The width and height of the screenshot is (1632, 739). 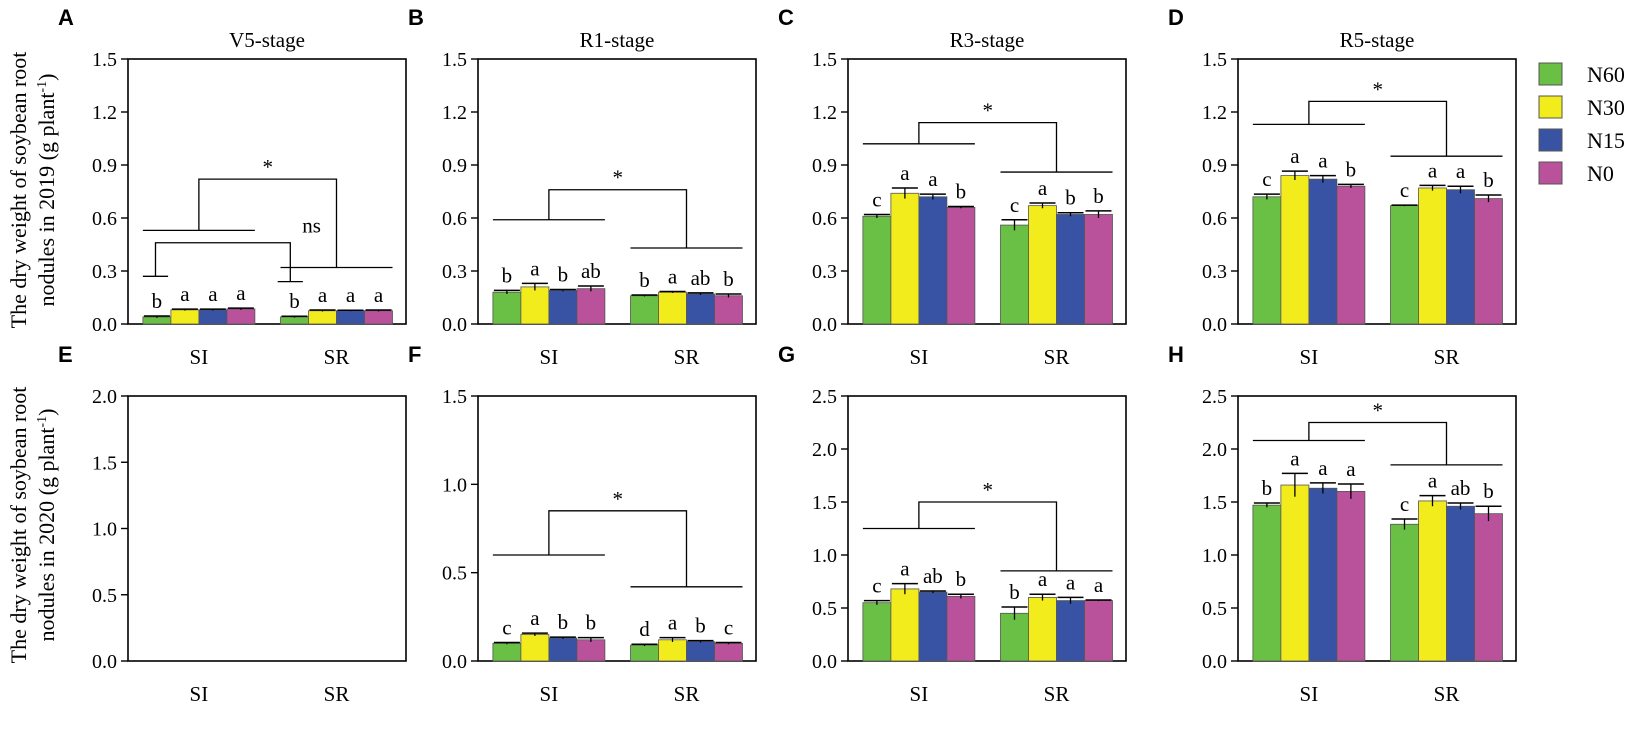 What do you see at coordinates (18, 525) in the screenshot?
I see `y-axis-label-line1: The dry weight of soybean root` at bounding box center [18, 525].